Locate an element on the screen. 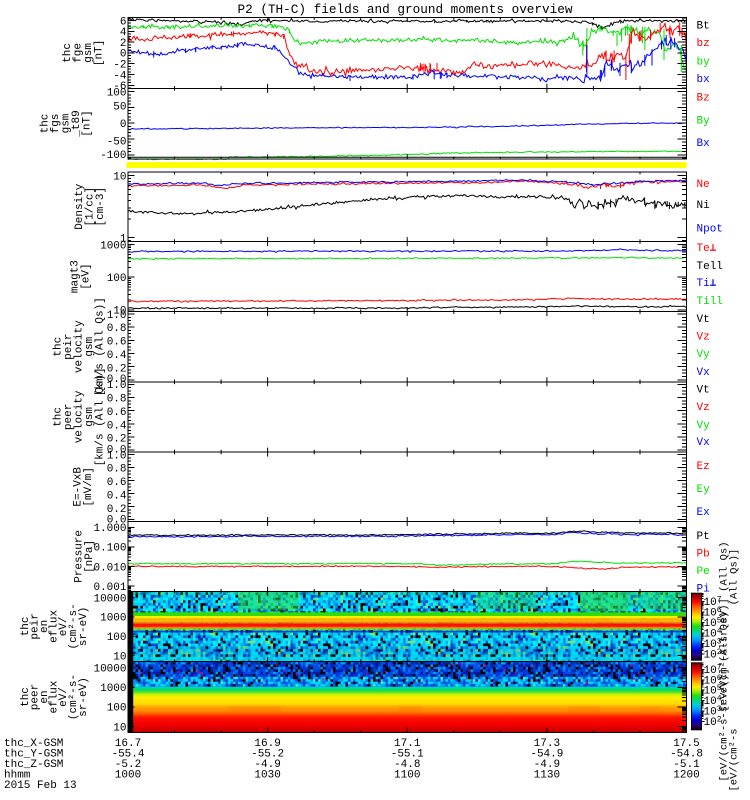 This screenshot has height=800, width=750. svg-text: magt3 is located at coordinates (76, 276).